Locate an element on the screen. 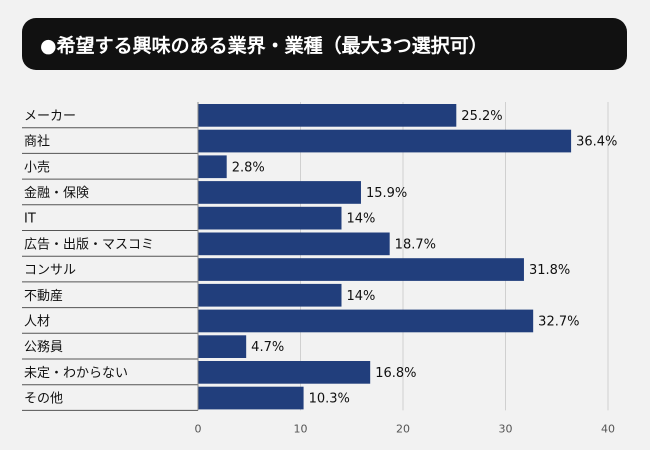  x-tick-label: 40 is located at coordinates (608, 428).